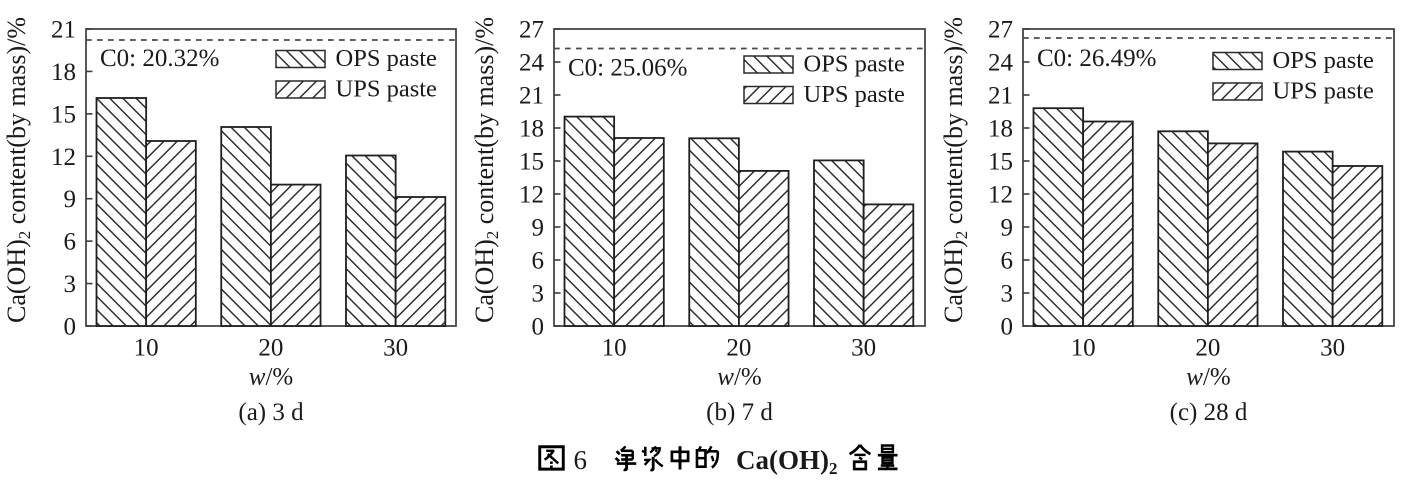 The height and width of the screenshot is (486, 1412). What do you see at coordinates (627, 68) in the screenshot?
I see `svg-text: C0: 25.06%` at bounding box center [627, 68].